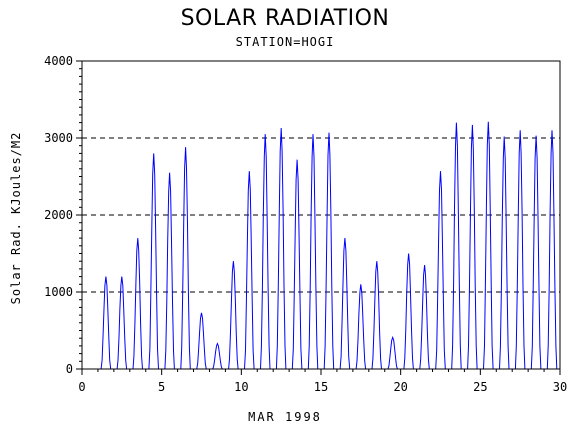 The width and height of the screenshot is (570, 430). Describe the element at coordinates (285, 417) in the screenshot. I see `x-axis-label: MAR 1998` at that location.